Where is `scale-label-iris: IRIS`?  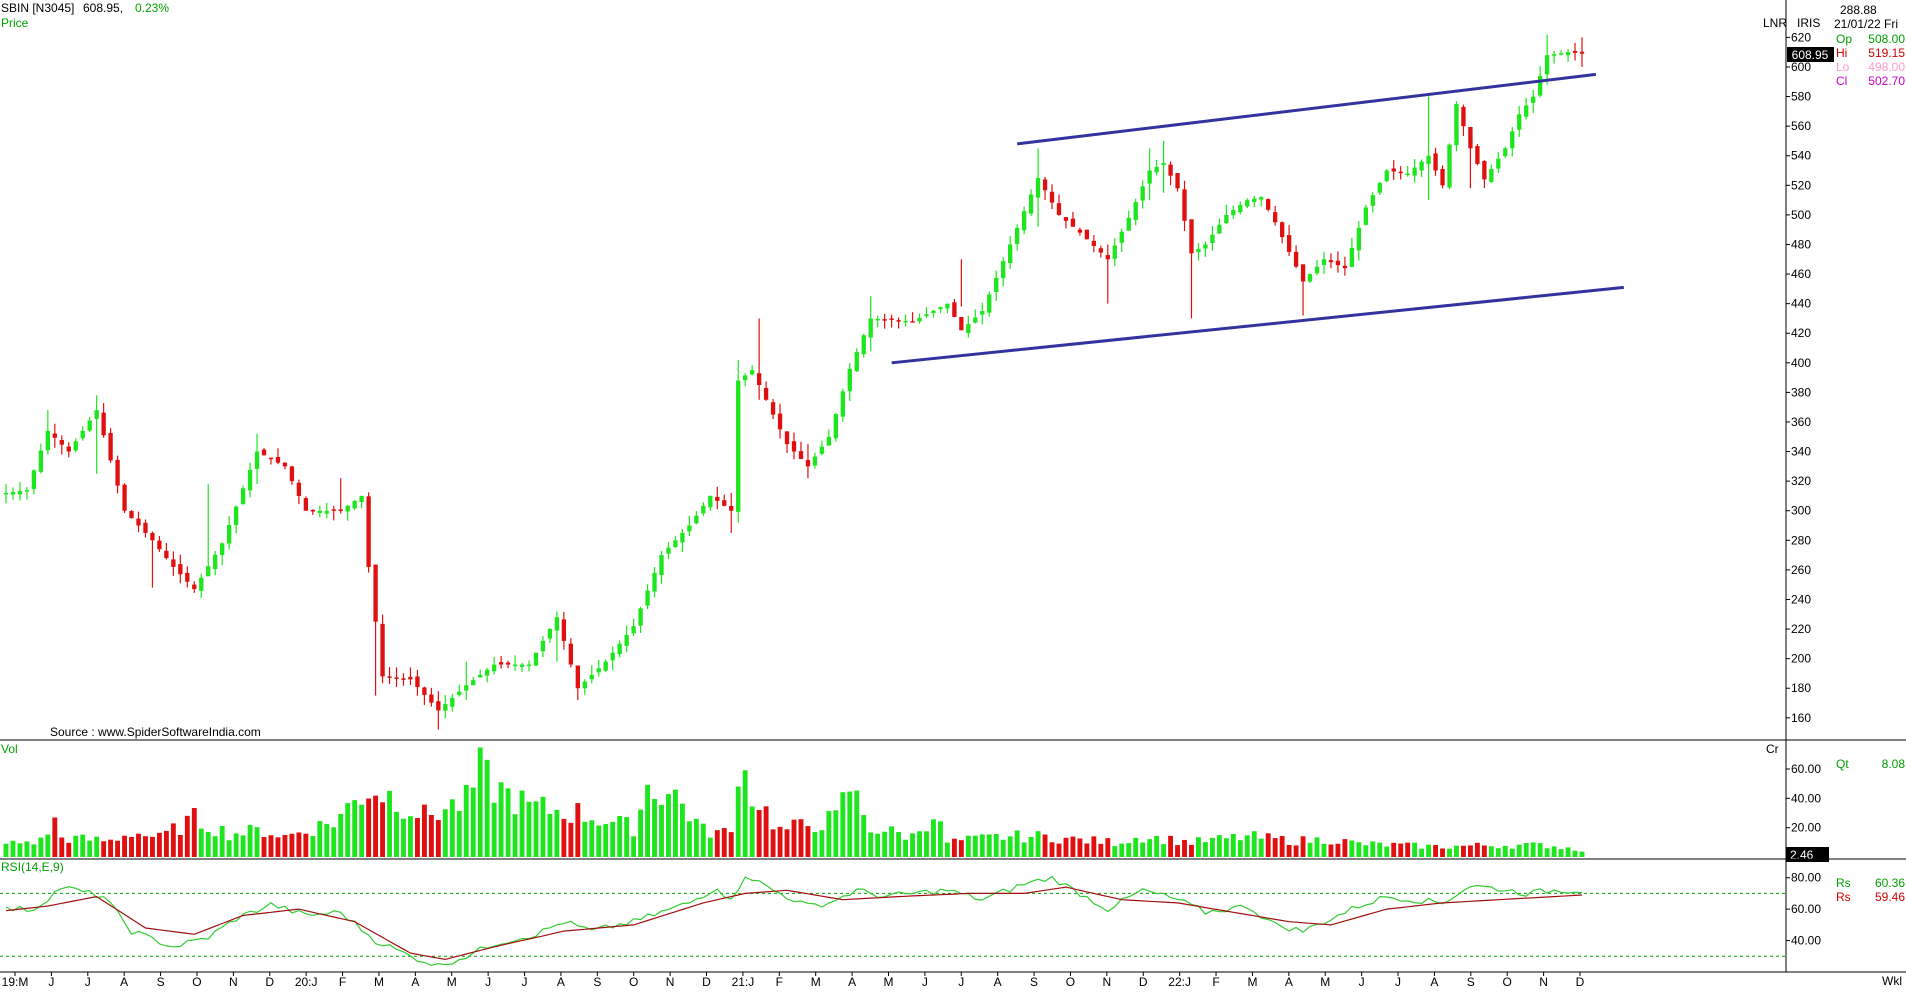 scale-label-iris: IRIS is located at coordinates (1808, 23).